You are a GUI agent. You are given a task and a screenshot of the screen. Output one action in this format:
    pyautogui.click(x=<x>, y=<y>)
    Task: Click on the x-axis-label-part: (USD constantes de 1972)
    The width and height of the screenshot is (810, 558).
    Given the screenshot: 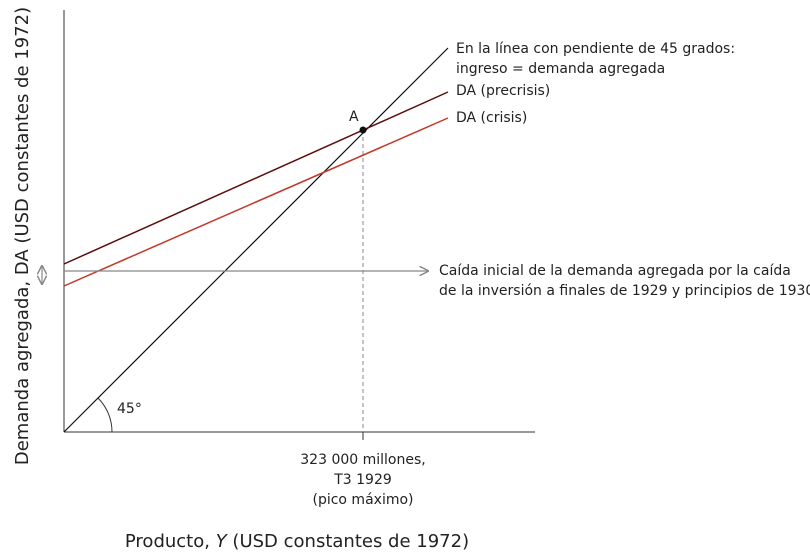 What is the action you would take?
    pyautogui.click(x=348, y=541)
    